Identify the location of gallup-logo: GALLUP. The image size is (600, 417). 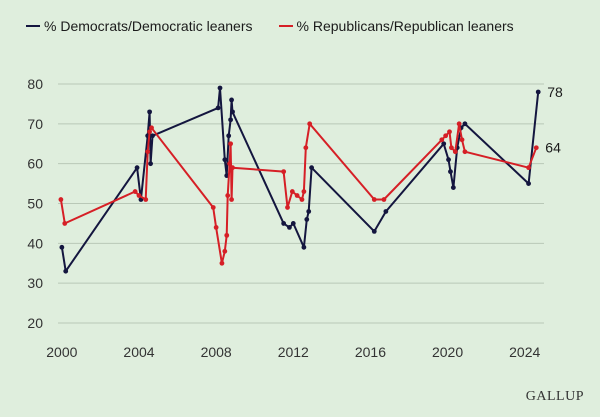
(554, 396).